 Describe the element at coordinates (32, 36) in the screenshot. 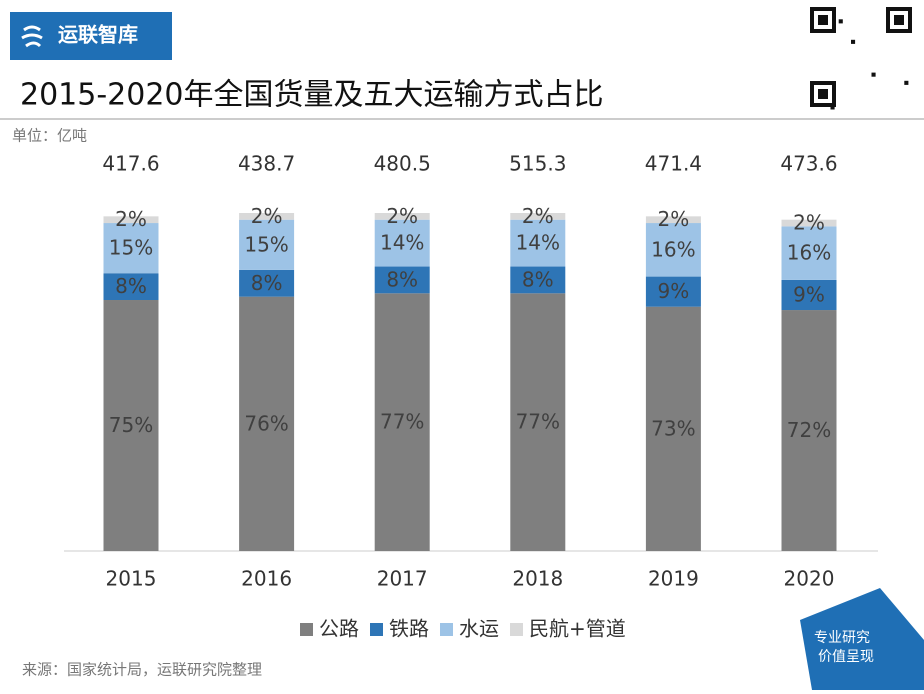

I see `logo-icon` at that location.